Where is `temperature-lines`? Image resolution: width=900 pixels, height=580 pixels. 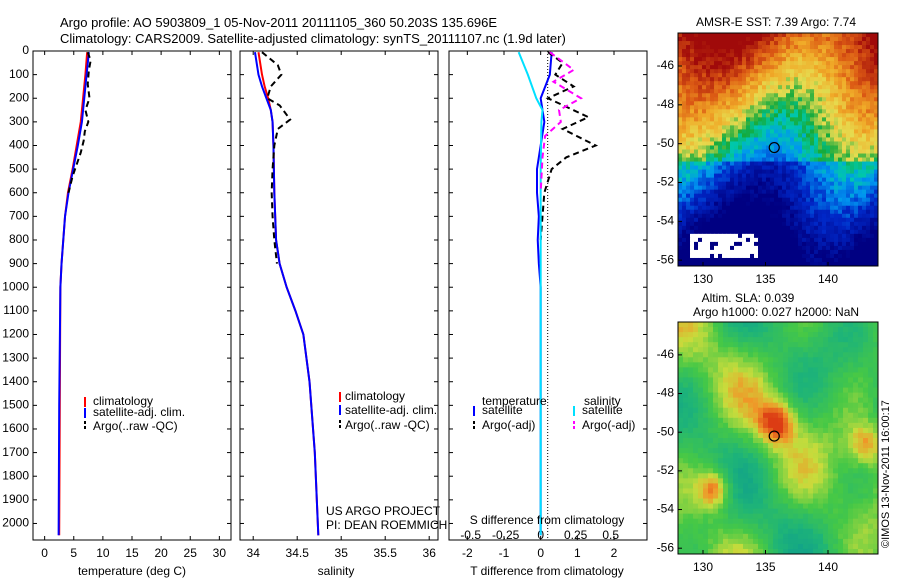
temperature-lines is located at coordinates (74, 293).